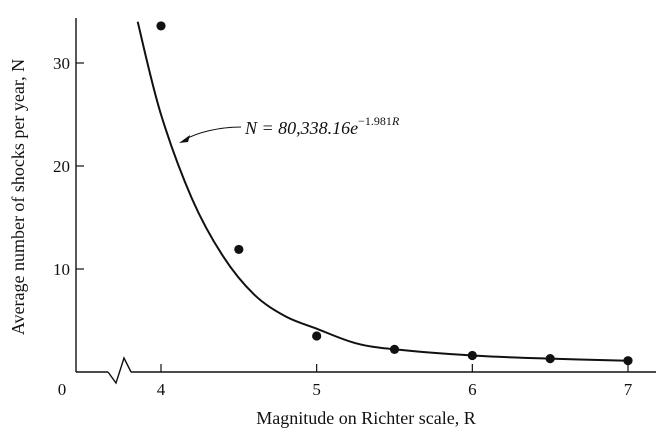 The image size is (668, 436). Describe the element at coordinates (395, 121) in the screenshot. I see `fit-equation-exponent-var: R` at that location.